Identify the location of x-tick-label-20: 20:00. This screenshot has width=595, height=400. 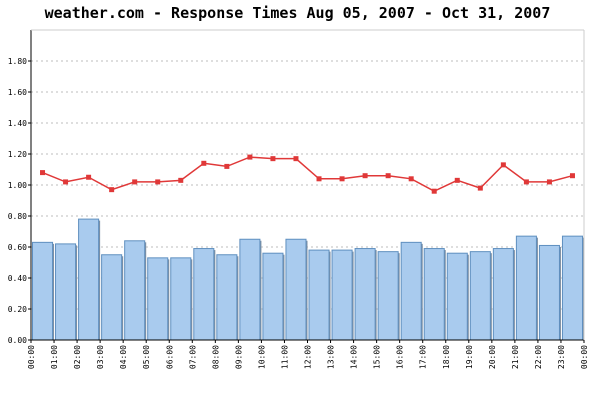
(492, 357).